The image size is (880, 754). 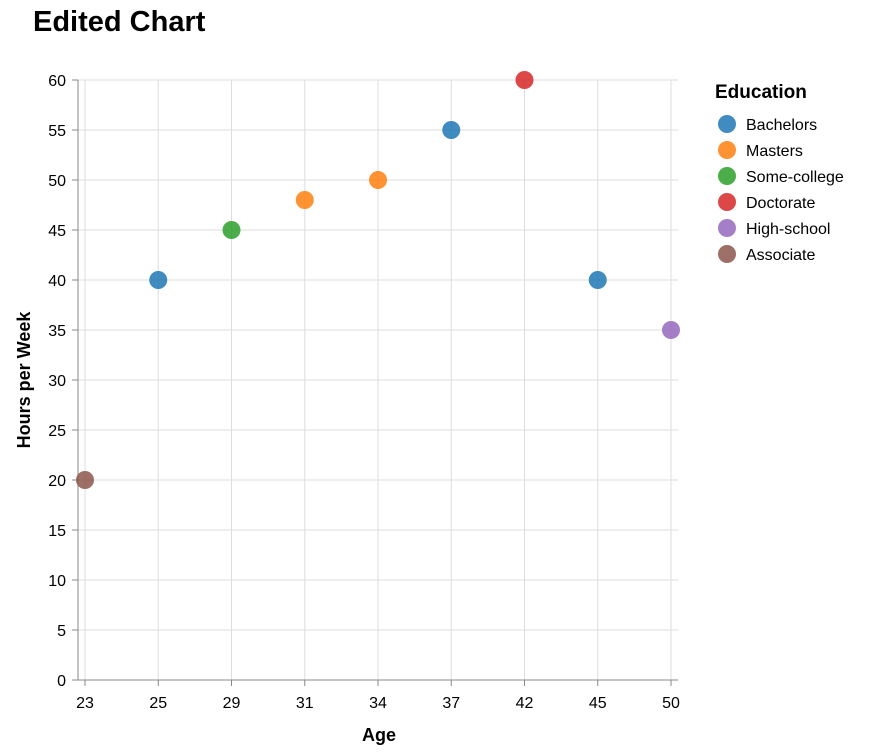 What do you see at coordinates (57, 431) in the screenshot?
I see `y-tick-label: 25` at bounding box center [57, 431].